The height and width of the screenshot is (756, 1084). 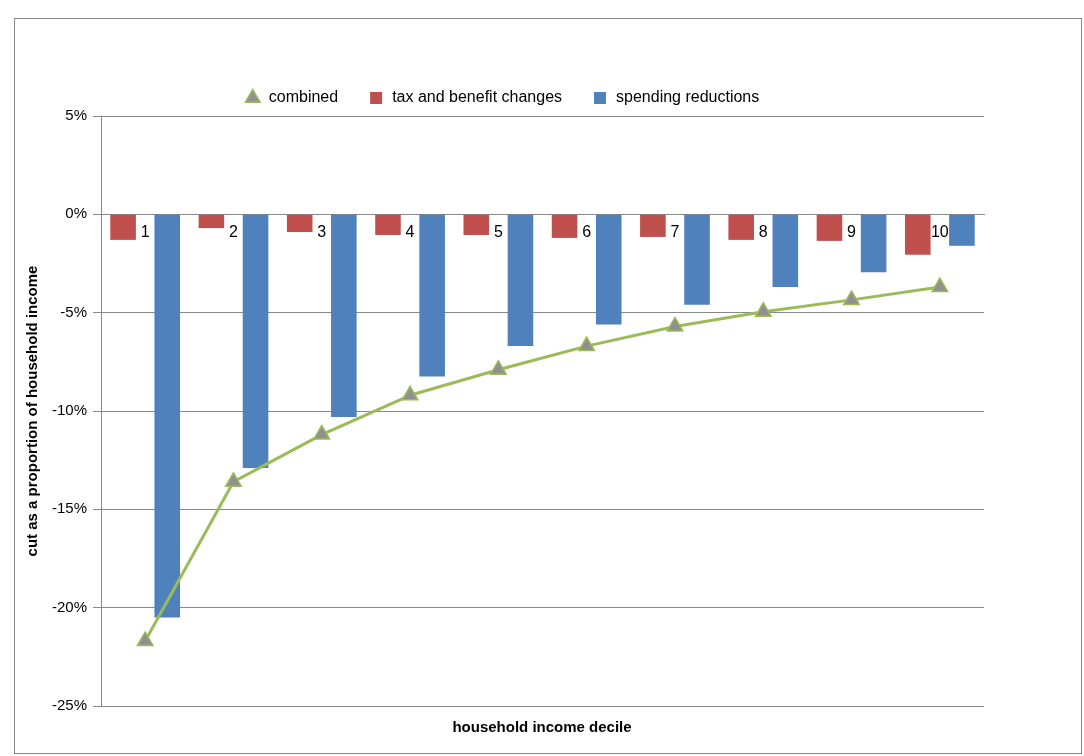 What do you see at coordinates (76, 115) in the screenshot?
I see `y-tick-label: 5%` at bounding box center [76, 115].